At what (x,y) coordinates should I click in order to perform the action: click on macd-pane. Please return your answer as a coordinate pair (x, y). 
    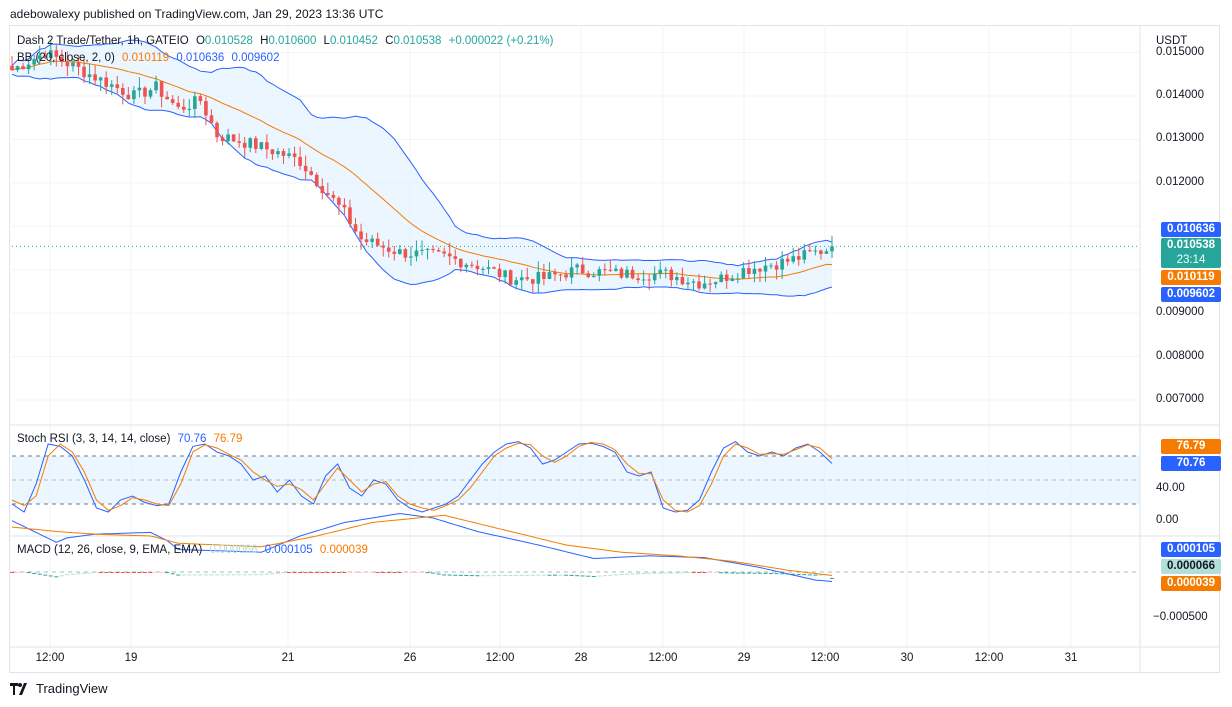
    Looking at the image, I should click on (575, 547).